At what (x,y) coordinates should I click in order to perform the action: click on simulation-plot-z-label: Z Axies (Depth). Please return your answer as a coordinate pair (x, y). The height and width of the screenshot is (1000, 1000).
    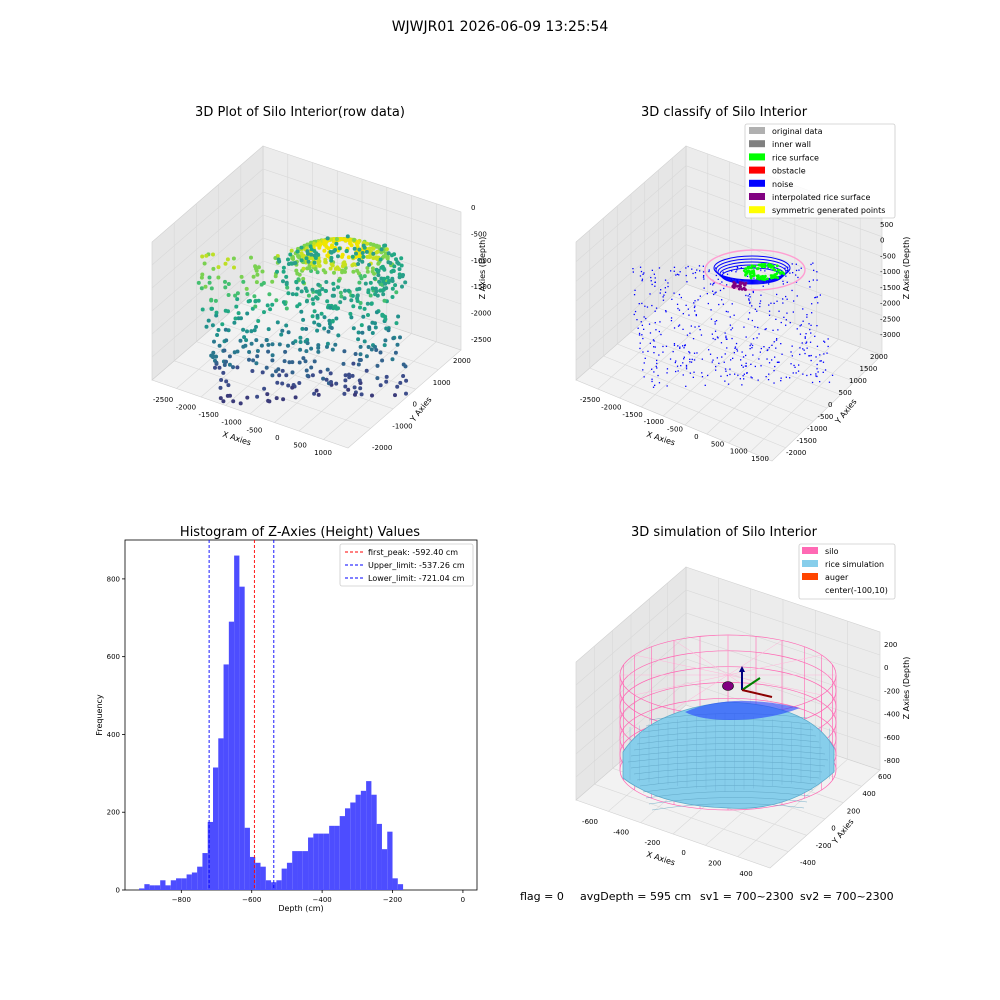
    Looking at the image, I should click on (906, 688).